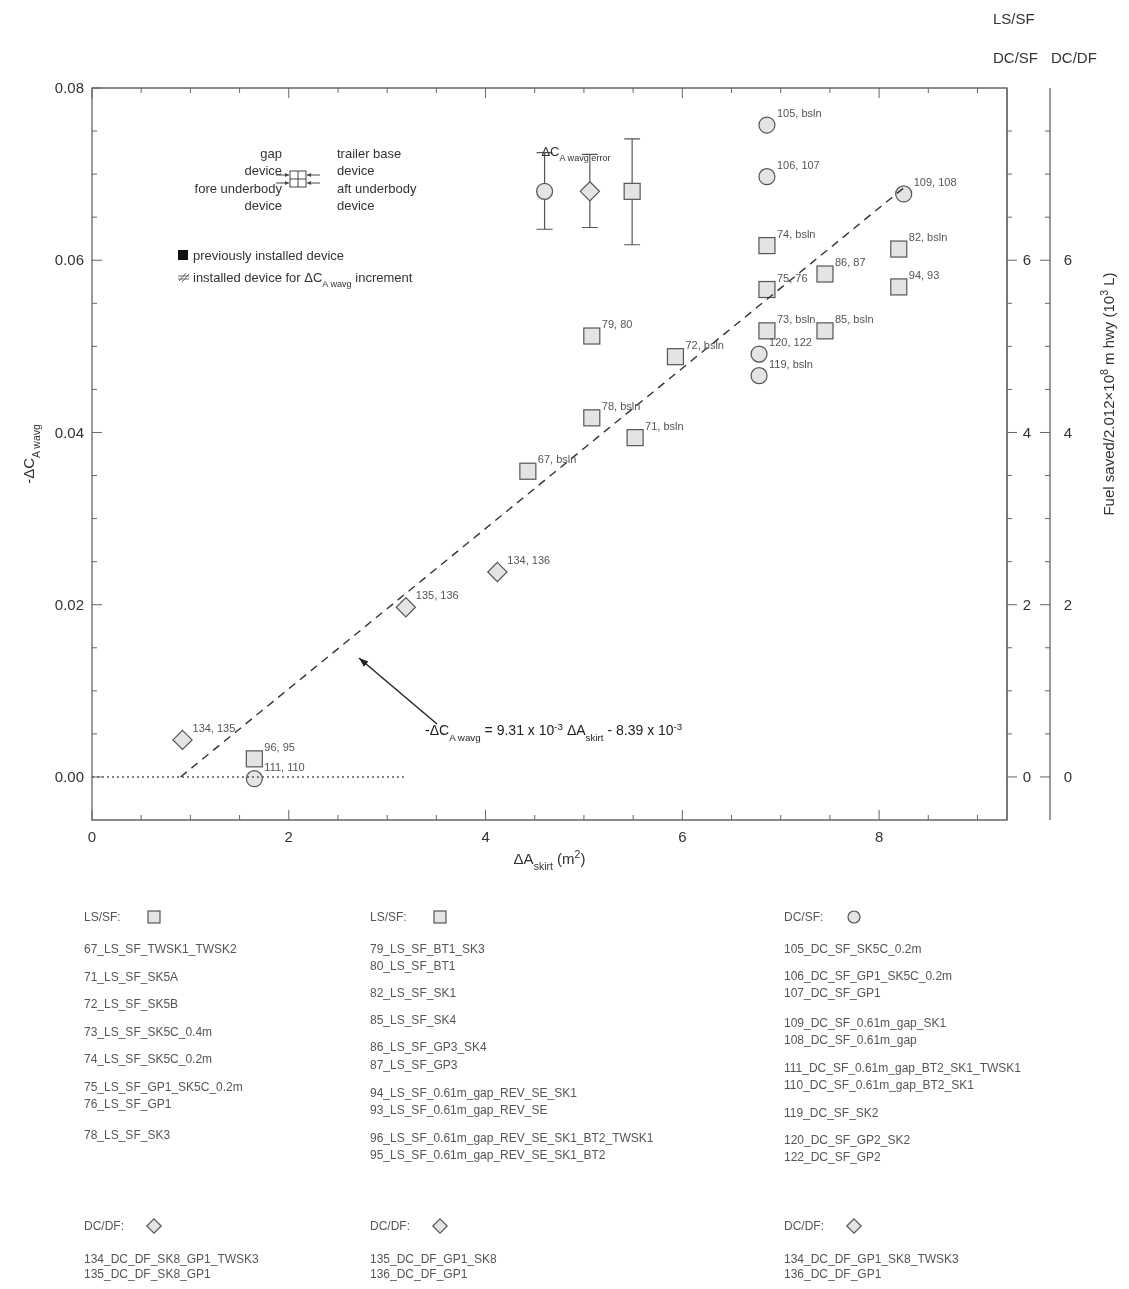 The image size is (1129, 1289). I want to click on text: 71_LS_SF_SK5A, so click(131, 977).